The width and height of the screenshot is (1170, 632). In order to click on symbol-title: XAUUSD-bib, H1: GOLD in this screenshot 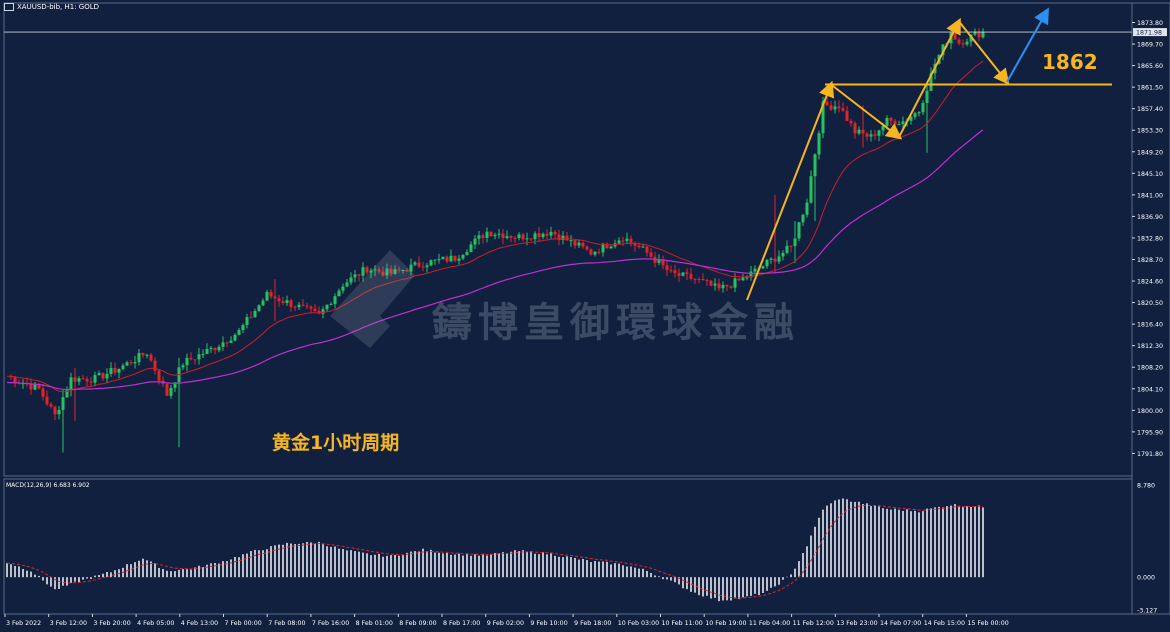, I will do `click(58, 7)`.